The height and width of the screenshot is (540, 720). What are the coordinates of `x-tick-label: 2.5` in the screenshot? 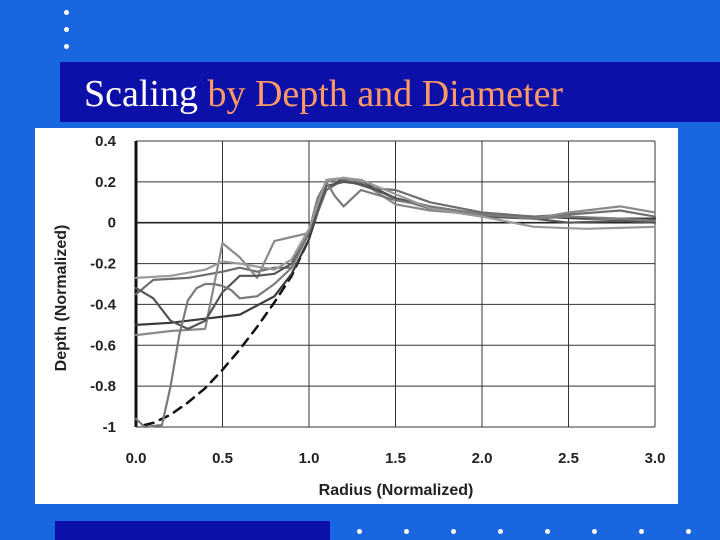 It's located at (568, 458).